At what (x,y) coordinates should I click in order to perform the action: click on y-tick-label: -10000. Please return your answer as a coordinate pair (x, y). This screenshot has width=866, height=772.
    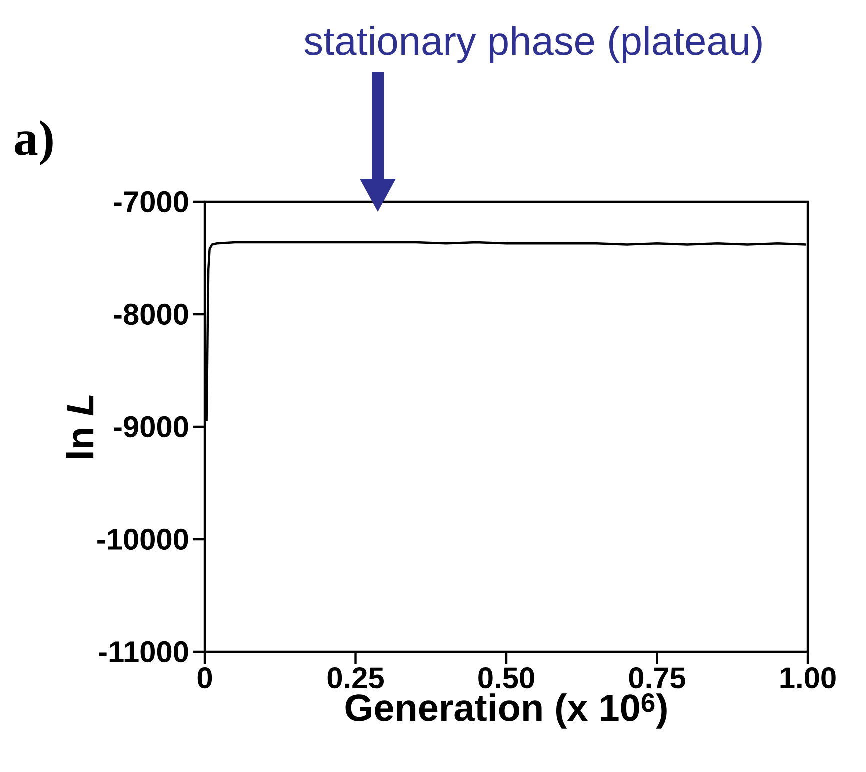
    Looking at the image, I should click on (143, 539).